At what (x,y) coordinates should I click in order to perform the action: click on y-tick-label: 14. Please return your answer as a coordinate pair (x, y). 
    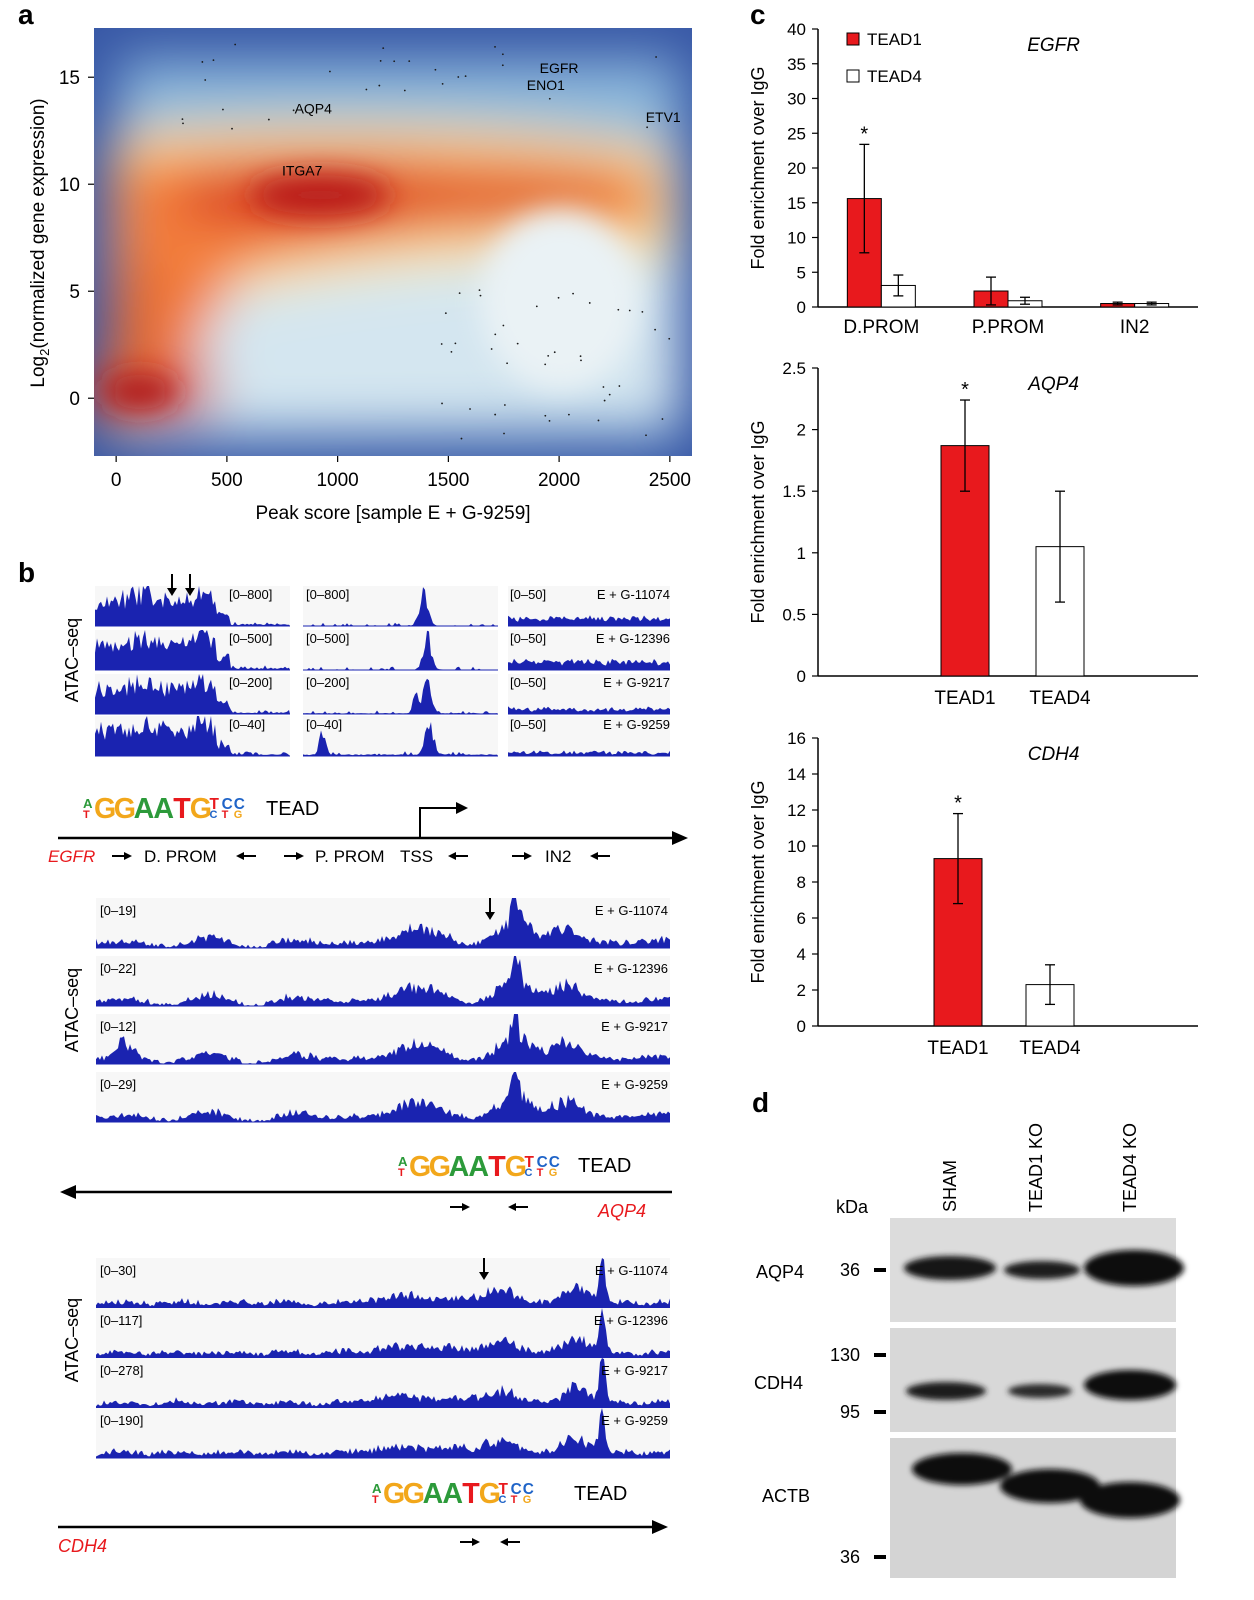
    Looking at the image, I should click on (796, 774).